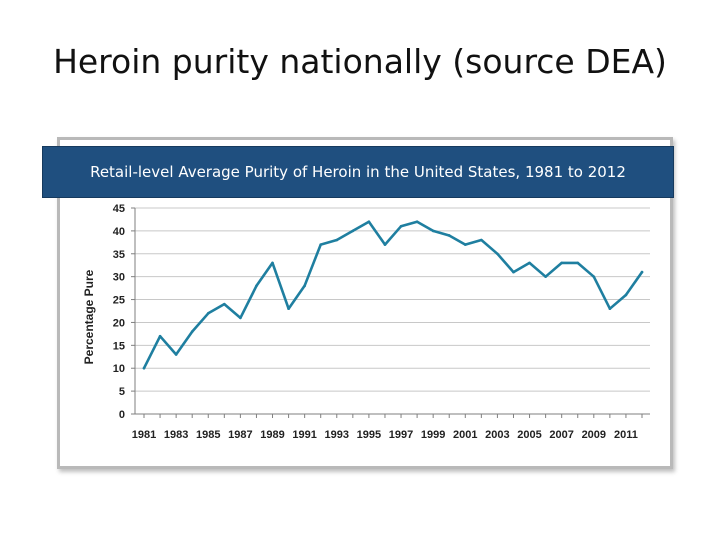 This screenshot has width=720, height=540. What do you see at coordinates (545, 276) in the screenshot?
I see `data-point-2006` at bounding box center [545, 276].